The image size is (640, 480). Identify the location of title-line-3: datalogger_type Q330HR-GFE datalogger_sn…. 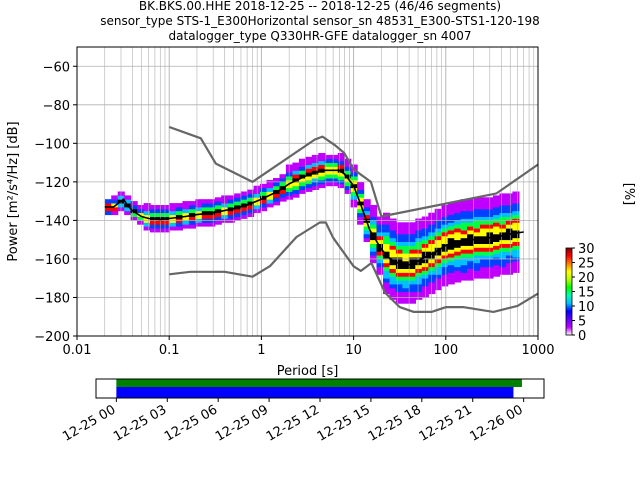
(320, 36).